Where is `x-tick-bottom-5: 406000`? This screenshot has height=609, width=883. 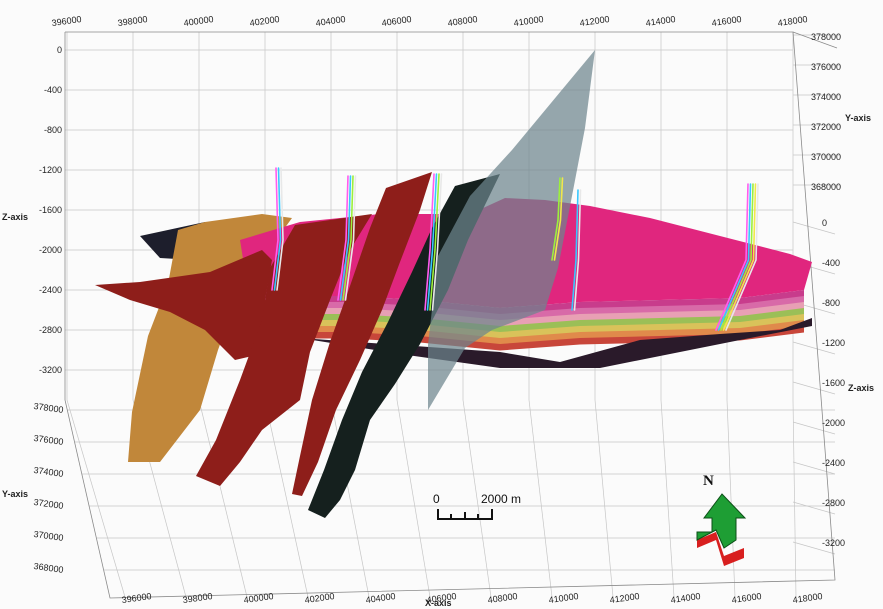 x-tick-bottom-5: 406000 is located at coordinates (441, 598).